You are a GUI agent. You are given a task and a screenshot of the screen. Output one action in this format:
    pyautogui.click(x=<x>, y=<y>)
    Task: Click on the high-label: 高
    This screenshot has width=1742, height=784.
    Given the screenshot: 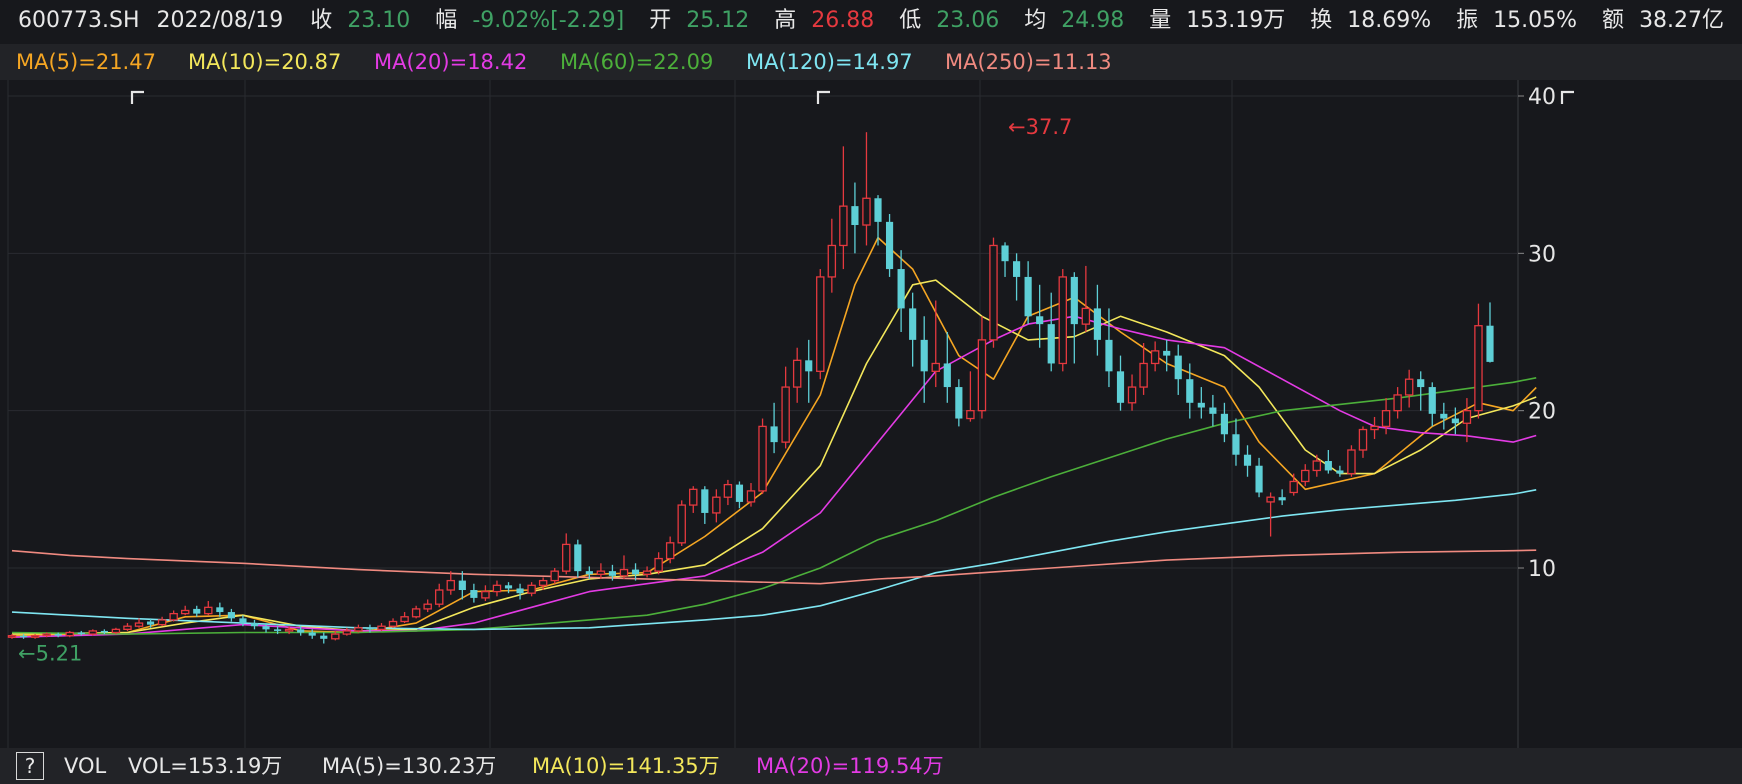 What is the action you would take?
    pyautogui.click(x=785, y=20)
    